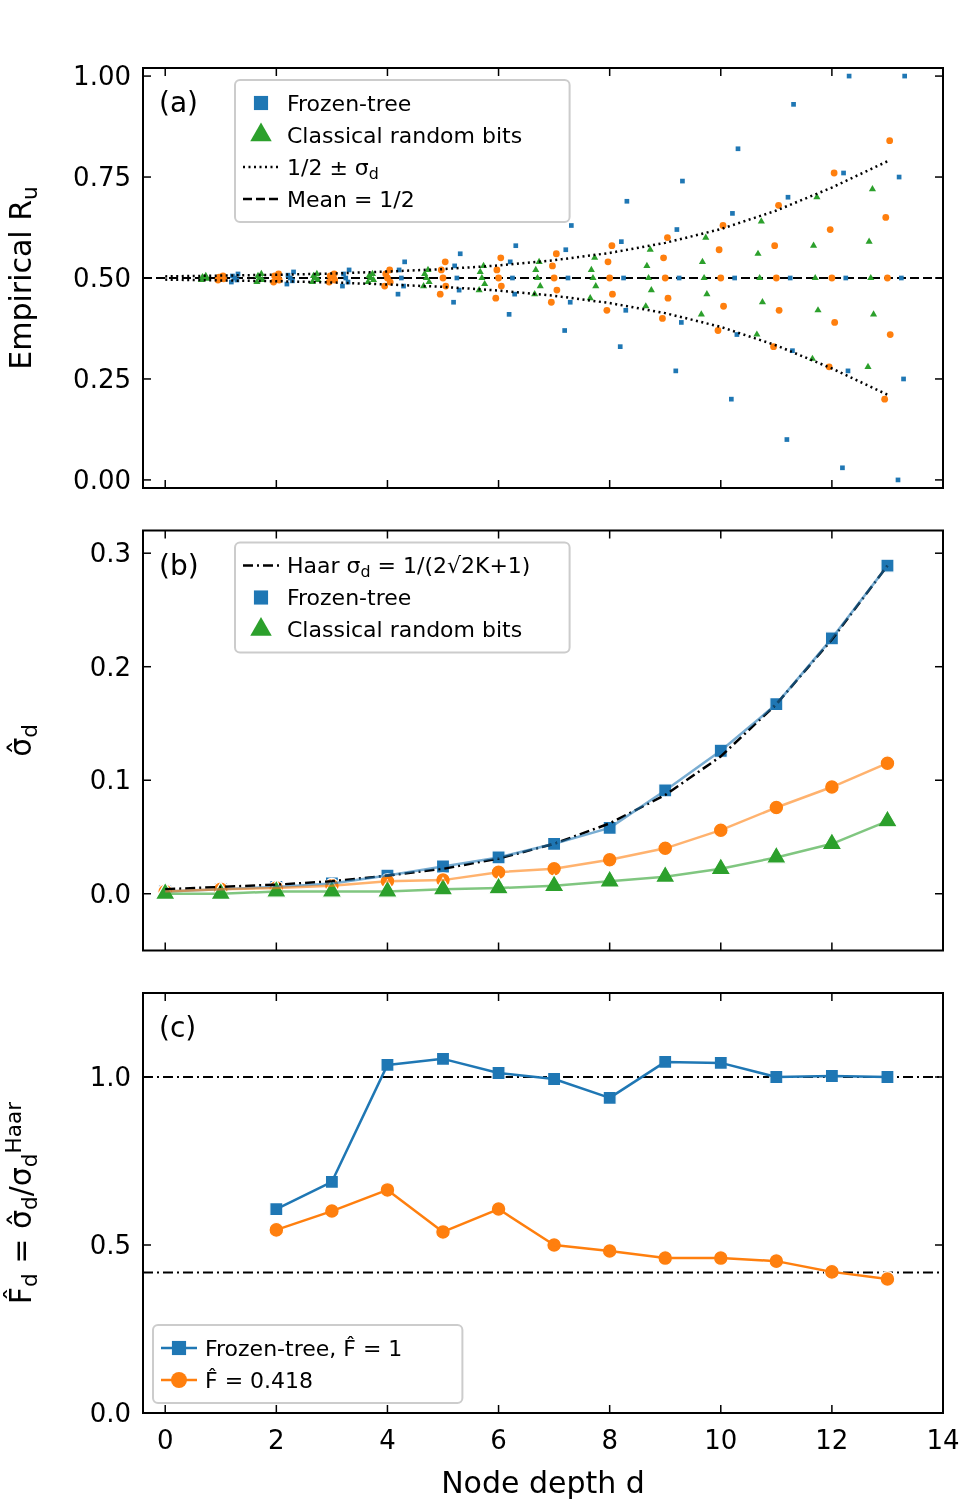 The image size is (978, 1500). I want to click on legend-label: 1/2 ± σ$_{d}$, so click(333, 168).